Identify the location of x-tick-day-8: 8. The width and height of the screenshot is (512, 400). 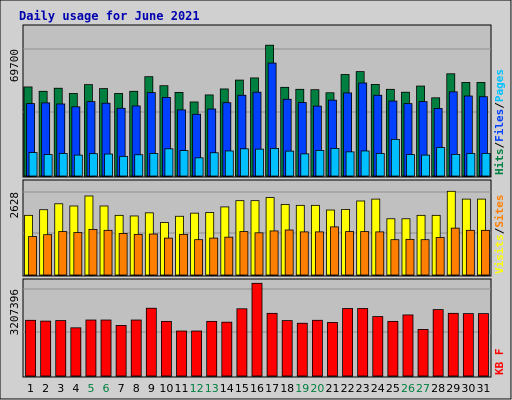
(136, 388).